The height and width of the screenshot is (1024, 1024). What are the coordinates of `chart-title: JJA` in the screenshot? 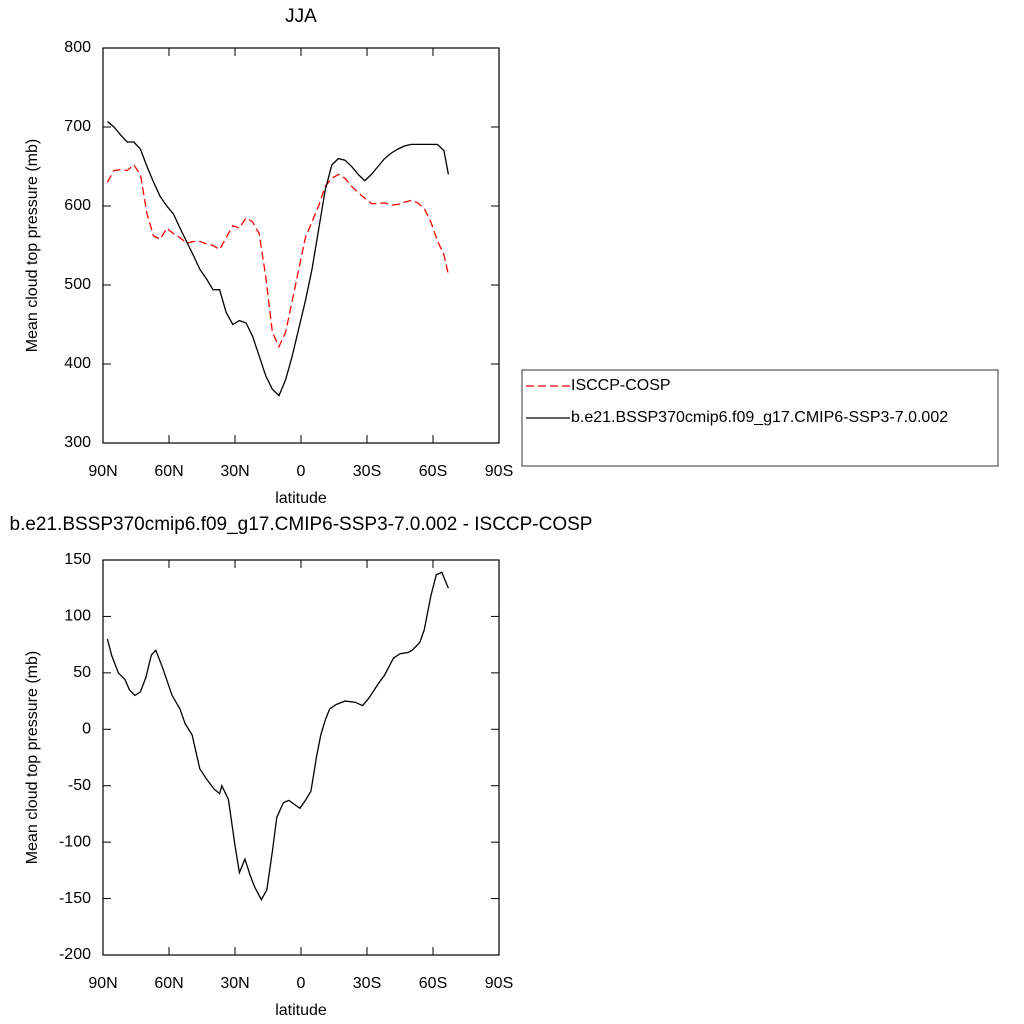 It's located at (301, 16).